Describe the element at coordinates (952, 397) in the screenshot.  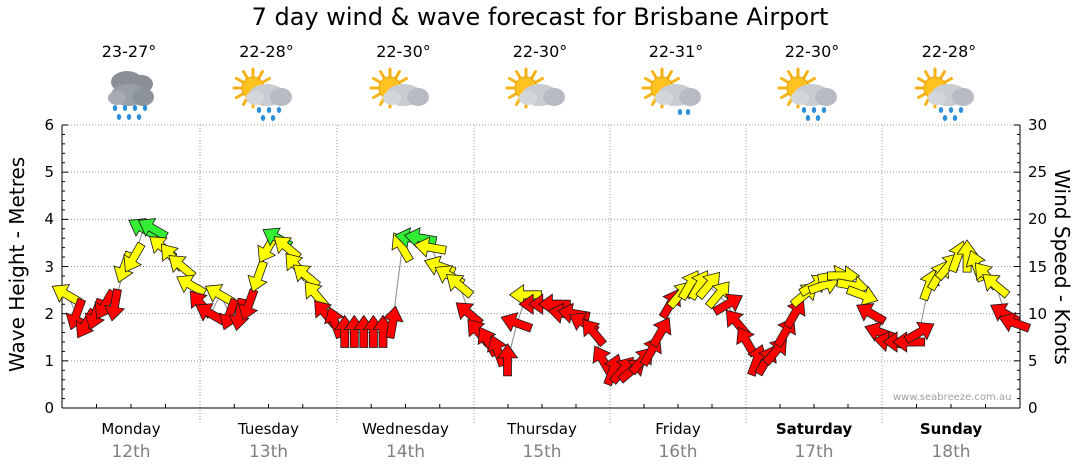
I see `watermark: www.seabreeze.com.au` at that location.